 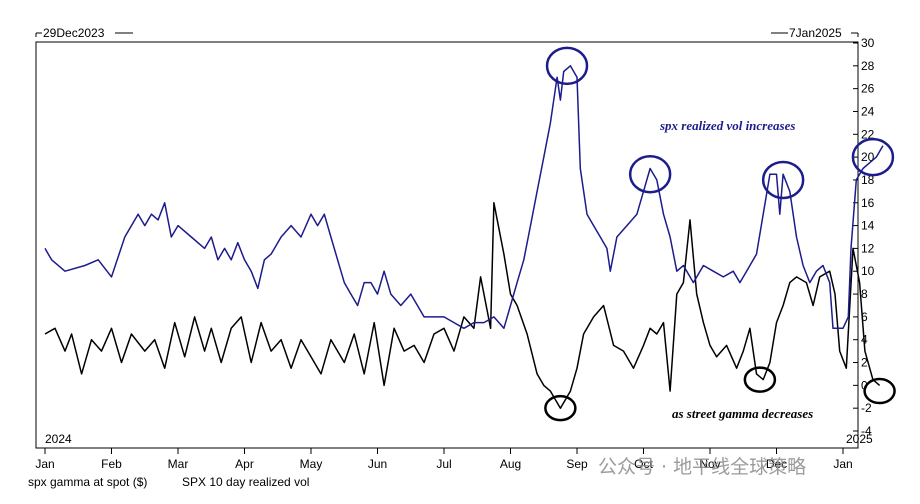 I want to click on y-tick-label: 28, so click(x=868, y=66).